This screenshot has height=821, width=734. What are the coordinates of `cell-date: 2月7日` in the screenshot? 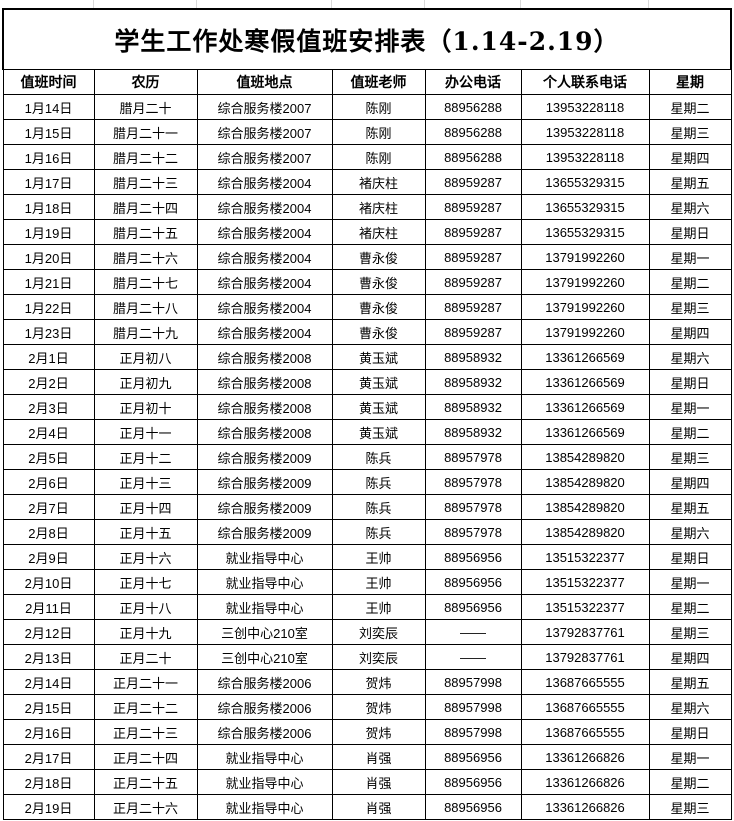 It's located at (48, 507).